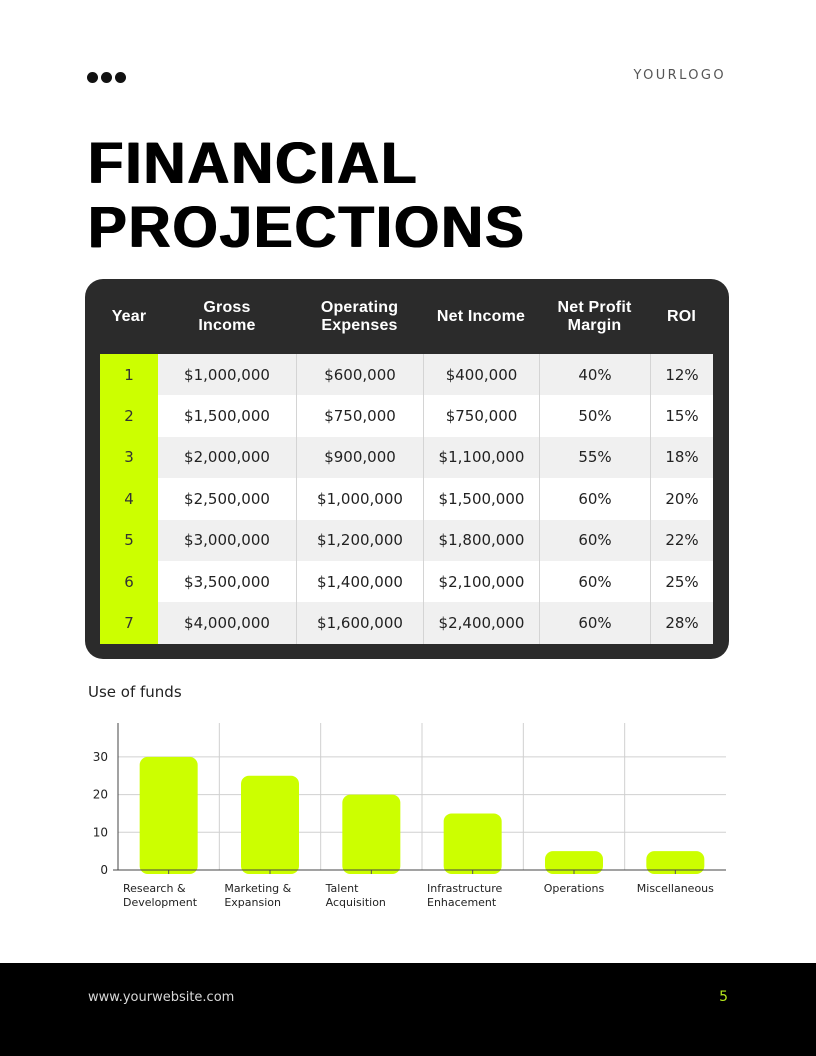 The height and width of the screenshot is (1056, 816). What do you see at coordinates (253, 163) in the screenshot?
I see `page-title-line-1: FINANCIAL` at bounding box center [253, 163].